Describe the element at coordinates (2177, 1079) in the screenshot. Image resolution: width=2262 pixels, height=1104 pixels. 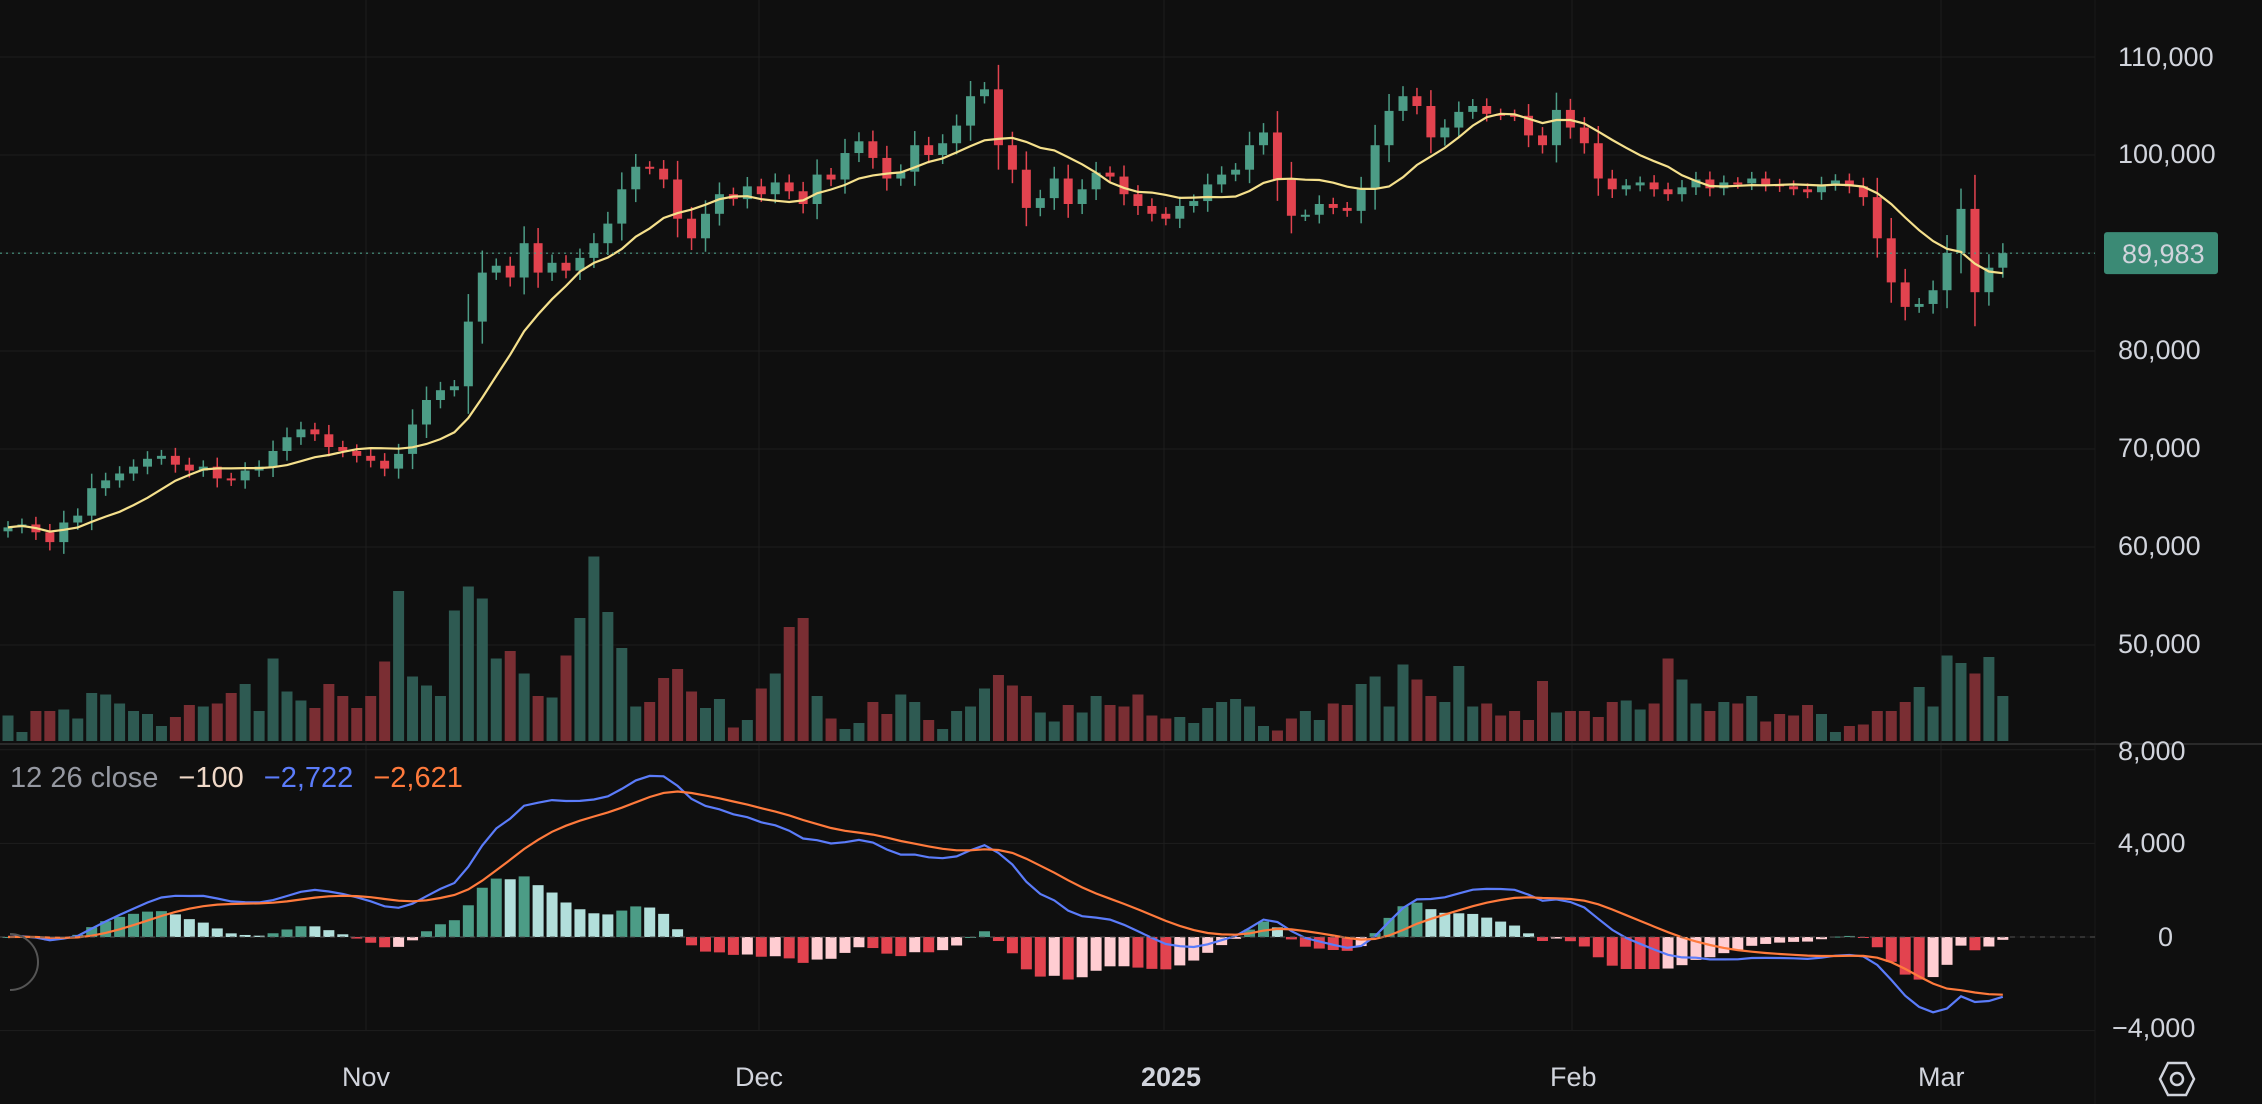
I see `gear-icon` at that location.